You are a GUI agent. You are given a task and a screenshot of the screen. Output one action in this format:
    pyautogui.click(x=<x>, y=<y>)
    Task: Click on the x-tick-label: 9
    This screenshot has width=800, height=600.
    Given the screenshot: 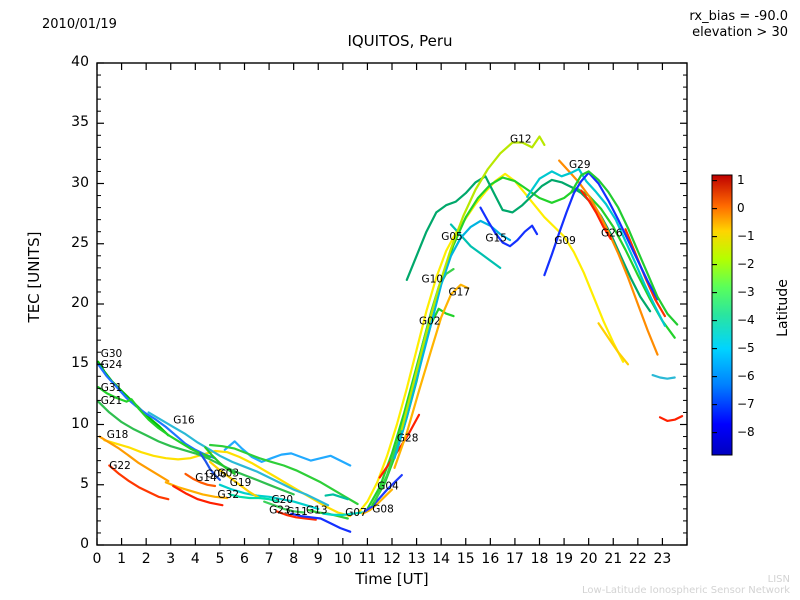 What is the action you would take?
    pyautogui.click(x=318, y=559)
    